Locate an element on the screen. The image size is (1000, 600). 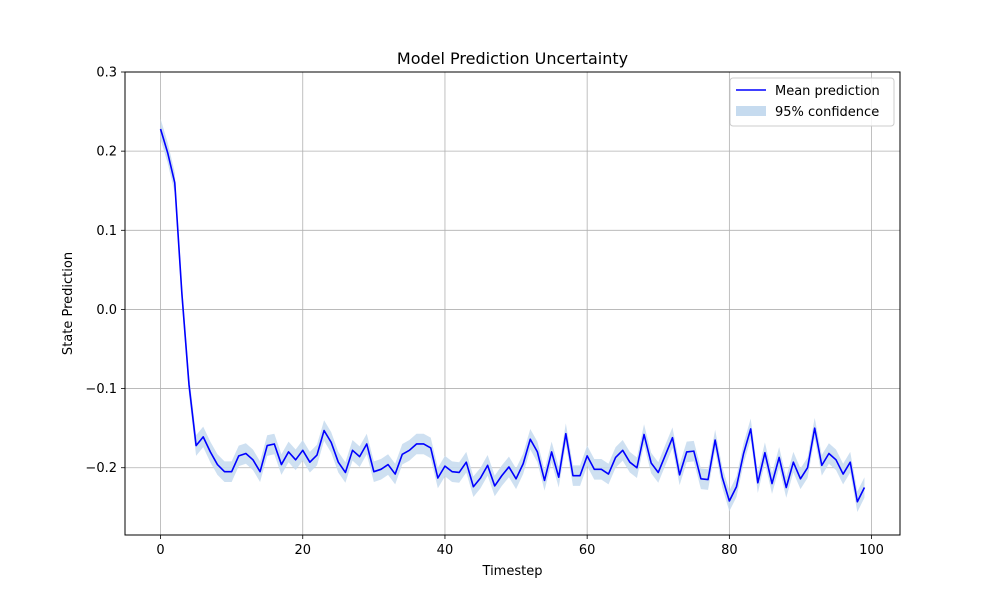
legend: Mean prediction 95% confidence is located at coordinates (812, 102).